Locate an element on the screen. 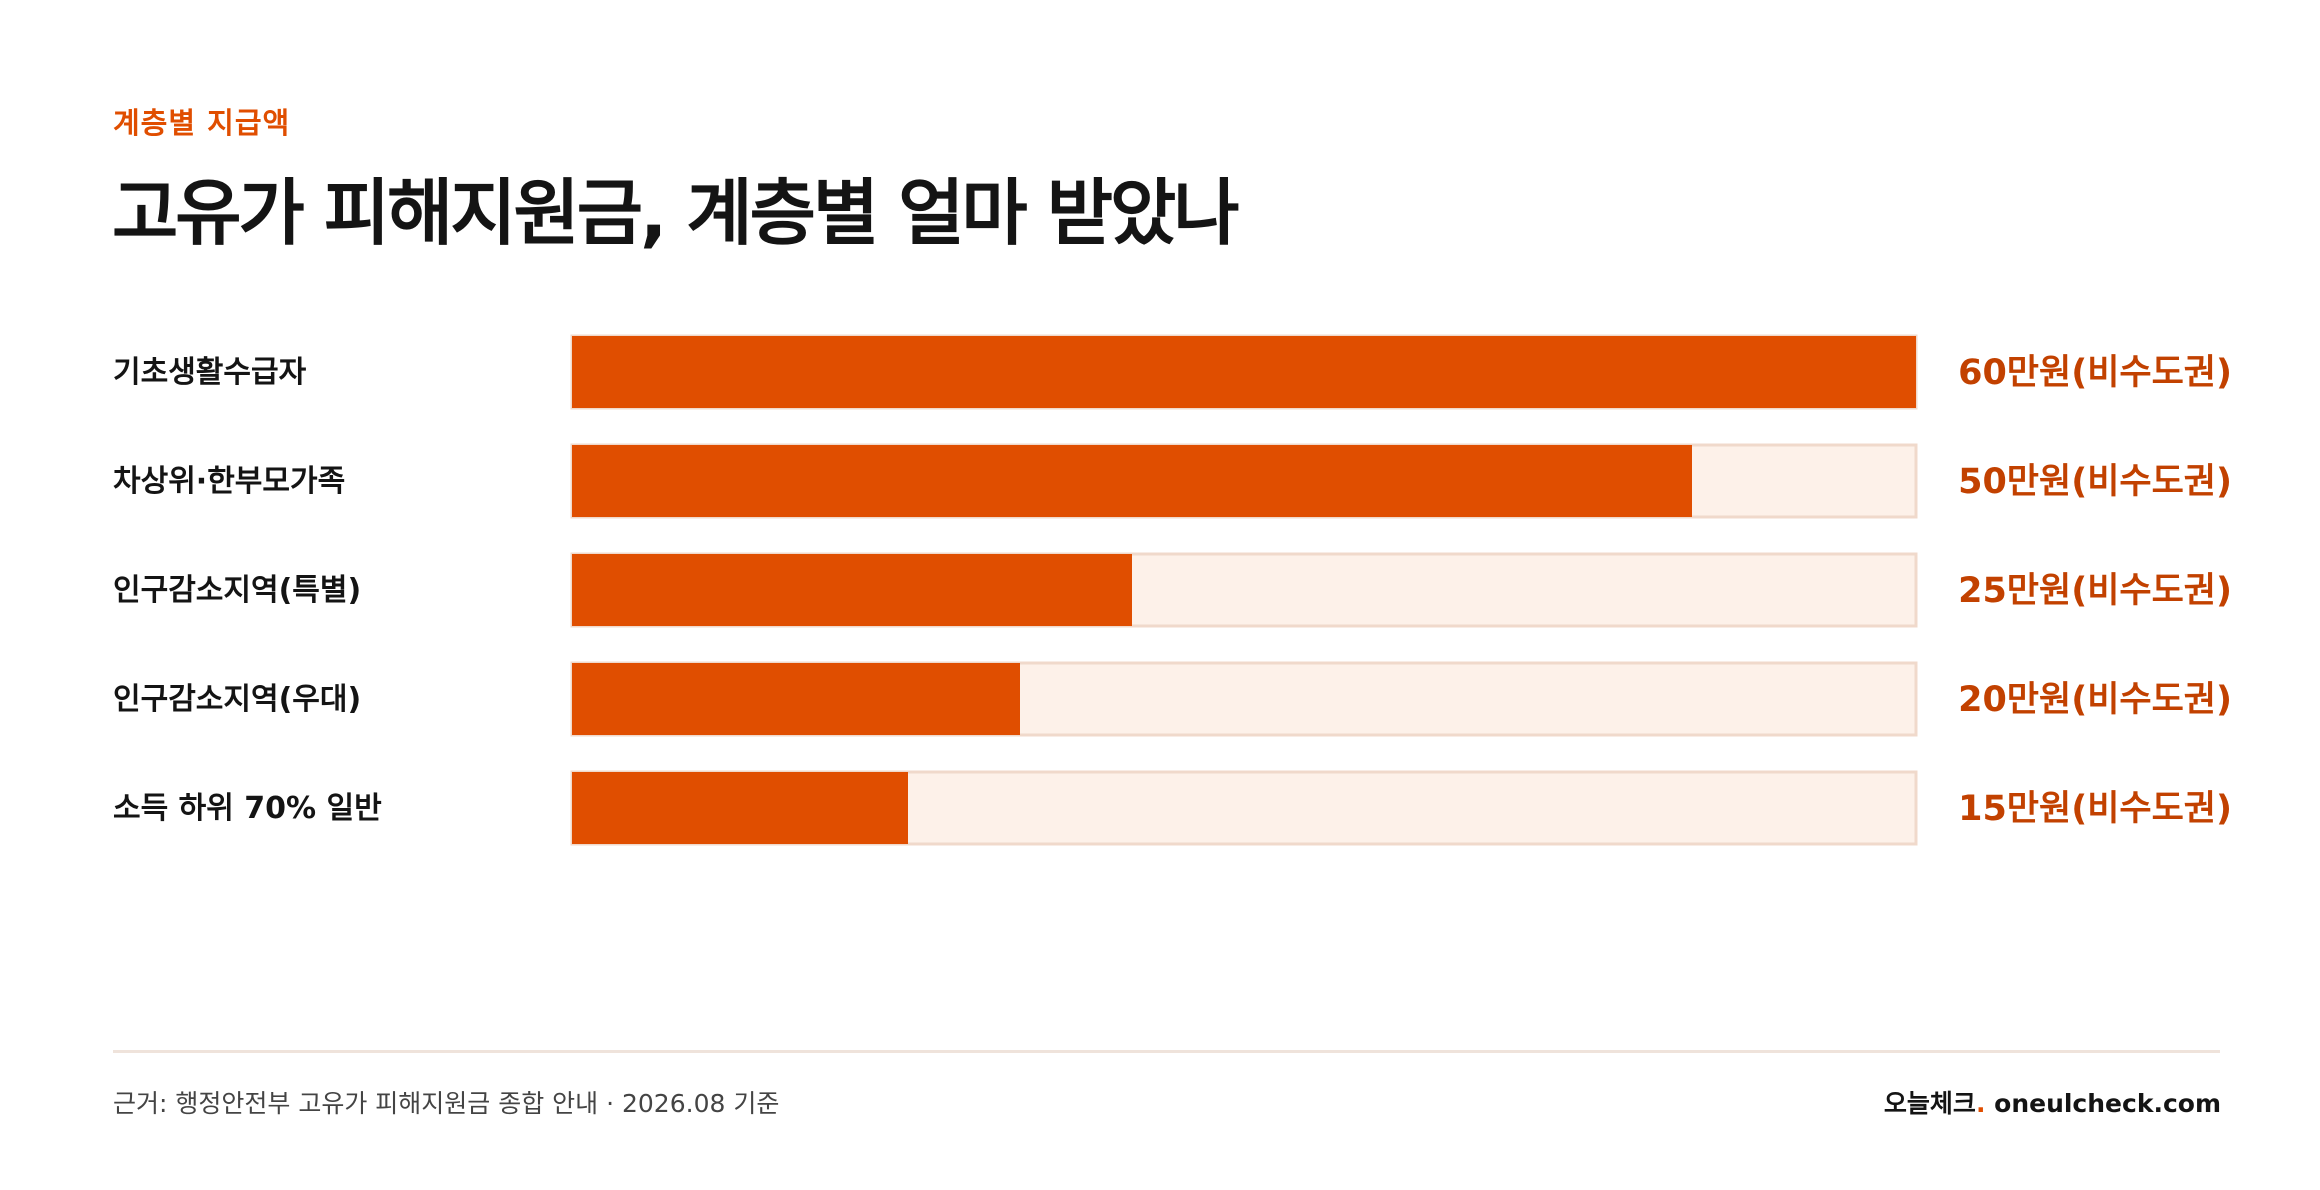 Image resolution: width=2320 pixels, height=1190 pixels. category-label: 소득 하위 70% 일반 is located at coordinates (247, 808).